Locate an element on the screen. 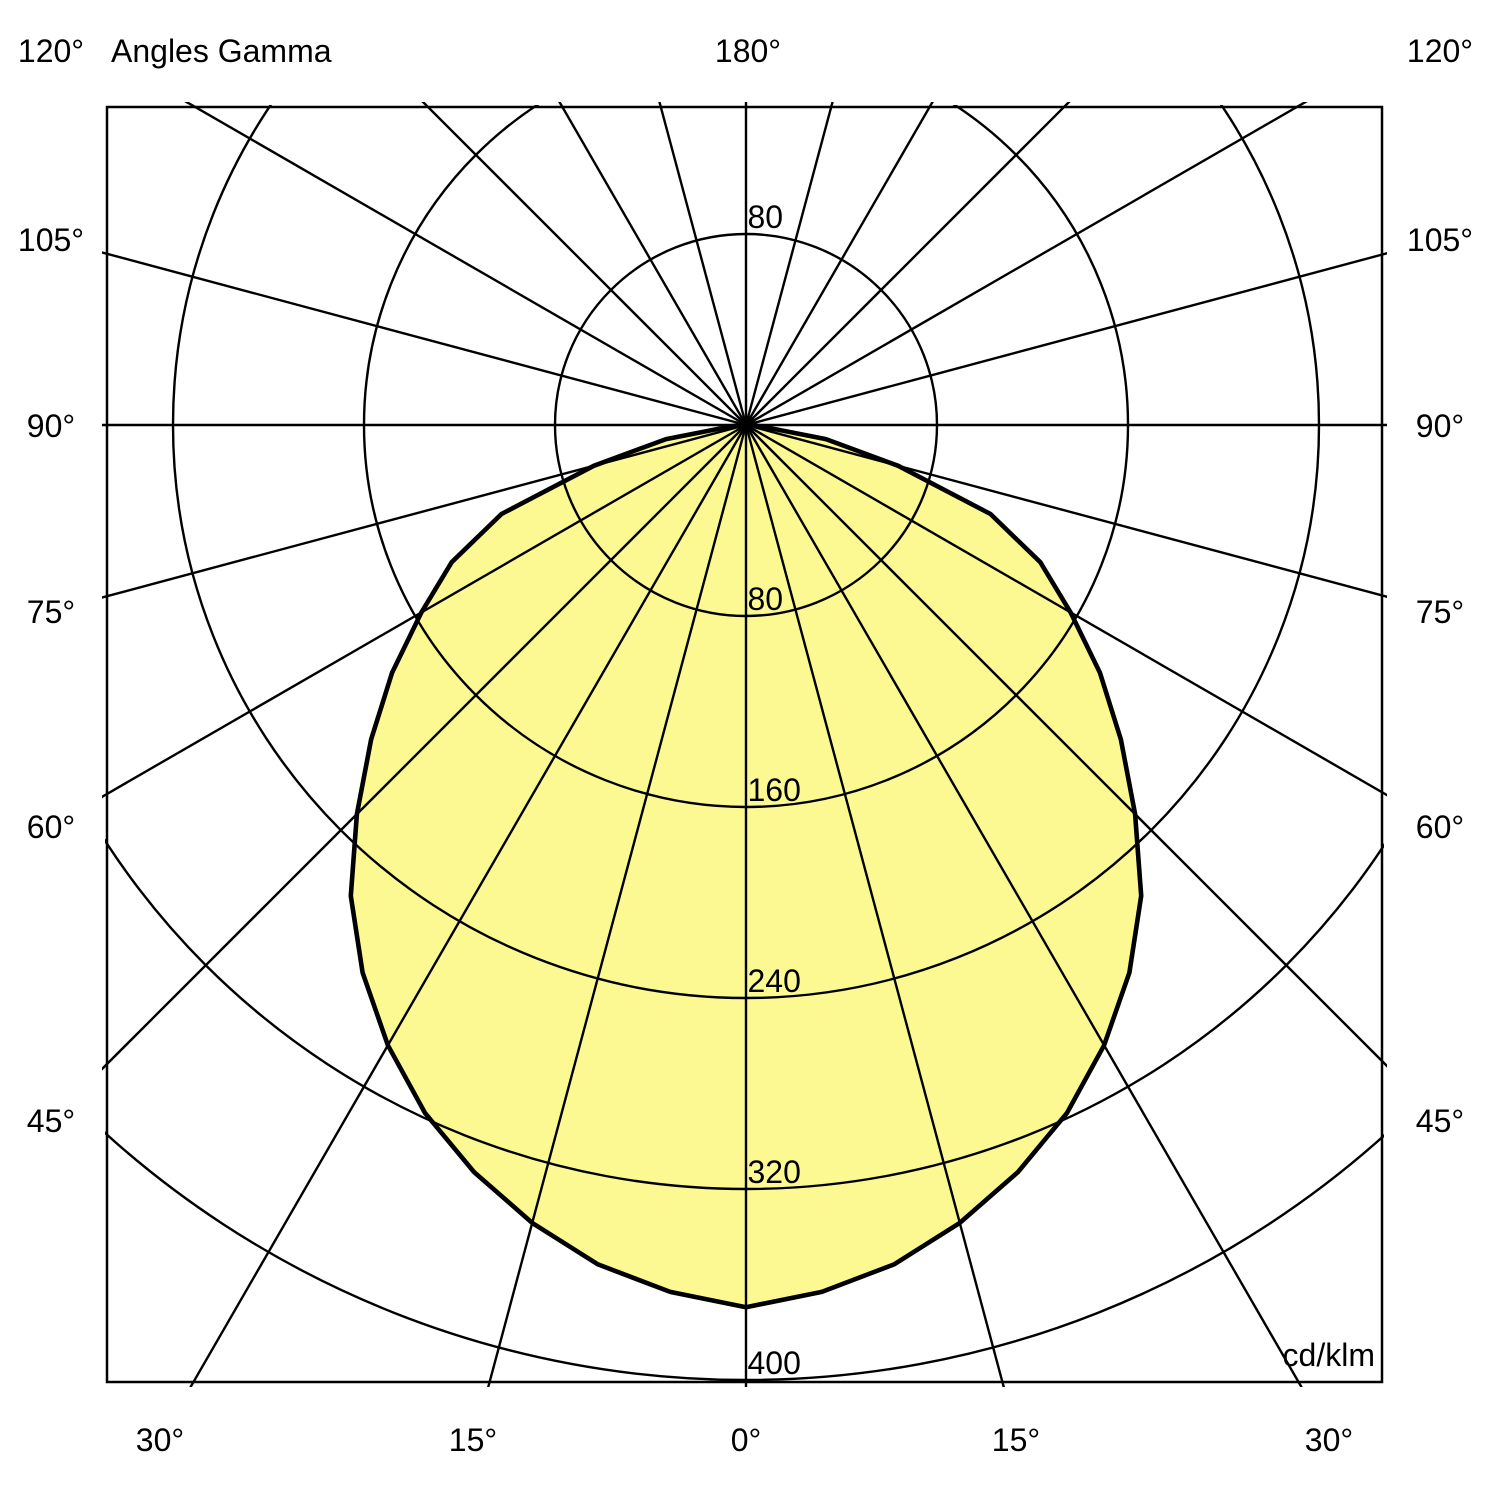 This screenshot has width=1490, height=1490. svg-text: 160 is located at coordinates (774, 790).